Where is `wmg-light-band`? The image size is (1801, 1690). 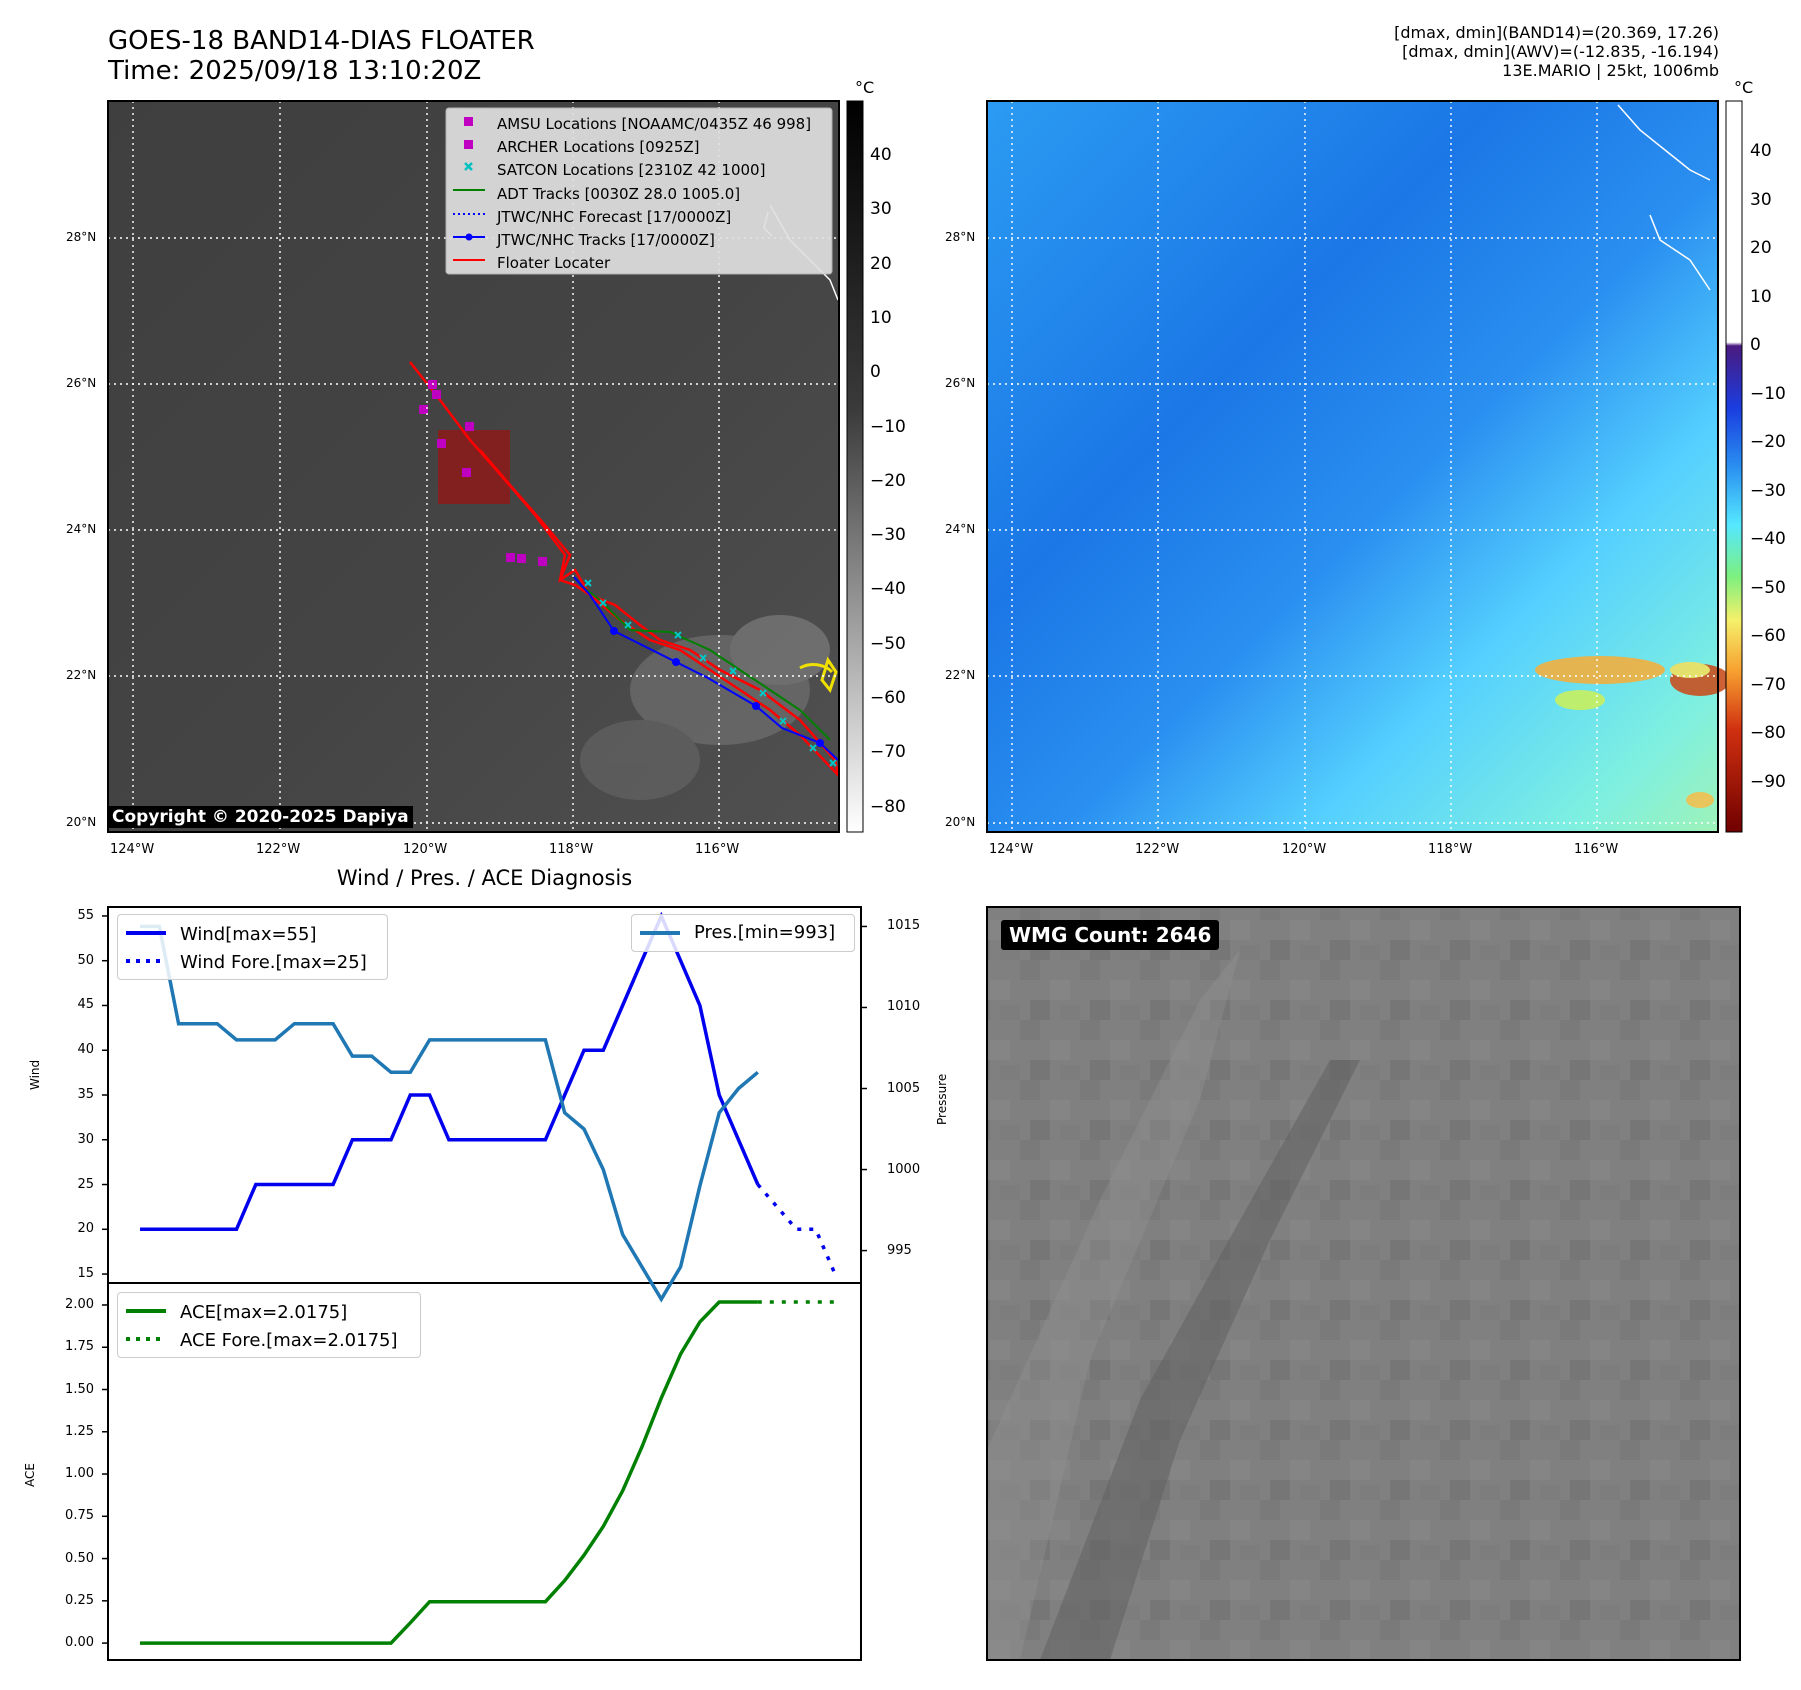
wmg-light-band is located at coordinates (1113, 1305).